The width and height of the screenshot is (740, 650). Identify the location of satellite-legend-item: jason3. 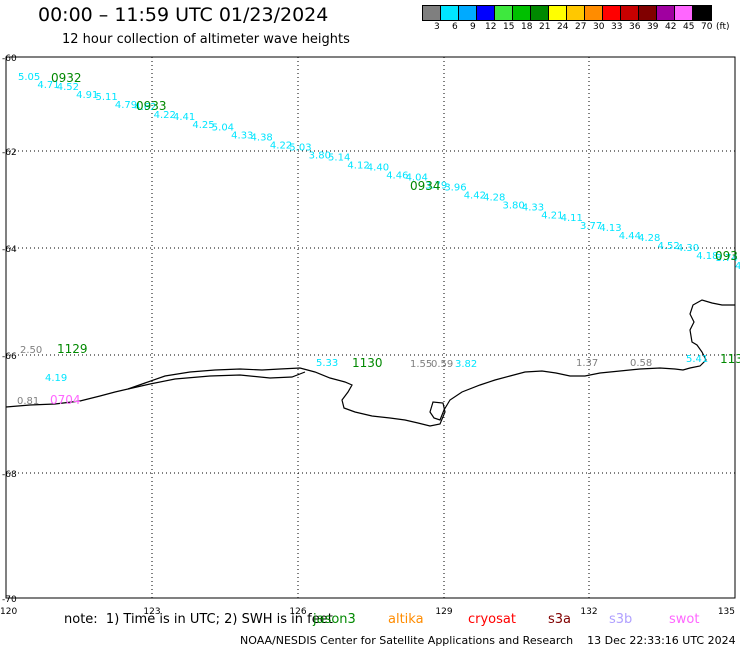
(334, 619).